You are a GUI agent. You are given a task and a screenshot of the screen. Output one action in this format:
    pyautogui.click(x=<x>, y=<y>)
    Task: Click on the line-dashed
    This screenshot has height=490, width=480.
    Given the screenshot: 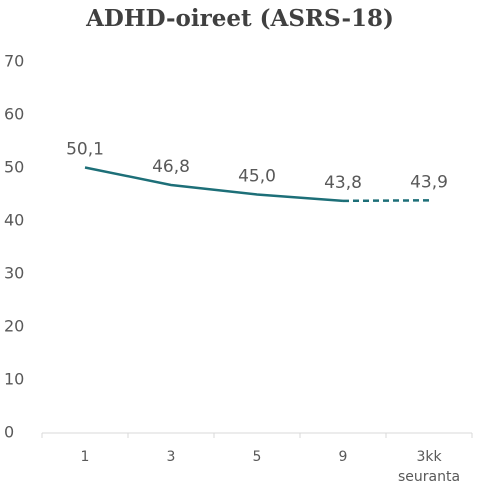 What is the action you would take?
    pyautogui.click(x=386, y=201)
    